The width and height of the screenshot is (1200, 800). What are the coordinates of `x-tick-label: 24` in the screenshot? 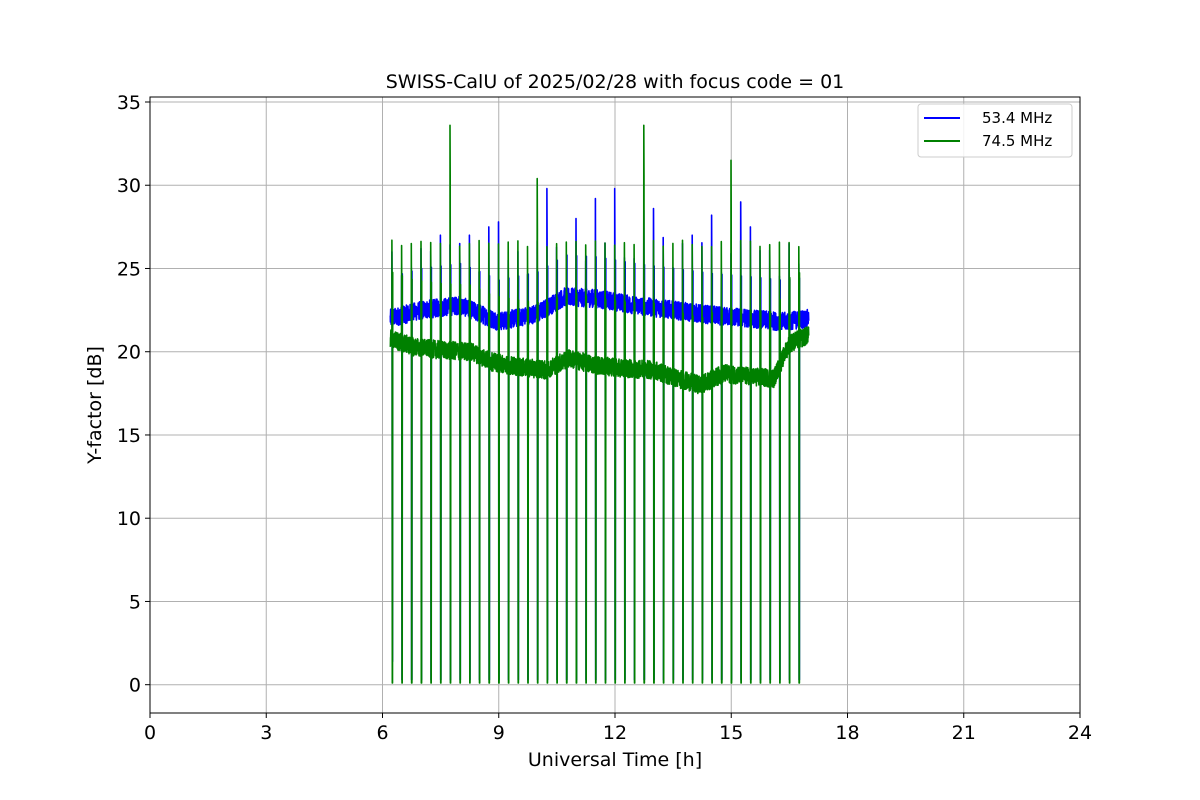 It's located at (1080, 733).